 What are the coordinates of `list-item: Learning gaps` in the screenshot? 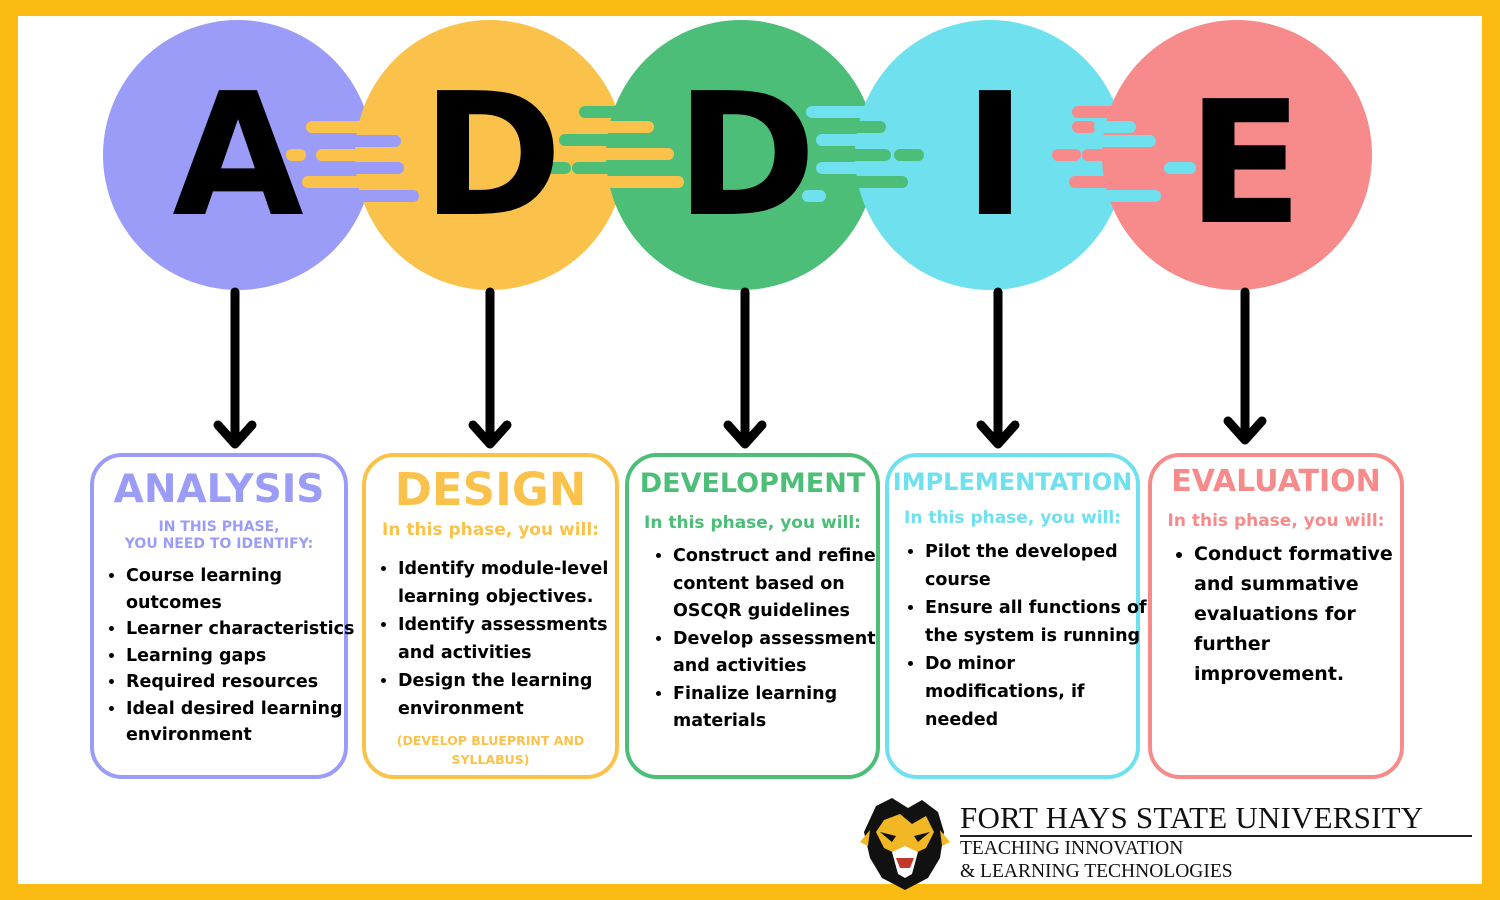 It's located at (248, 656).